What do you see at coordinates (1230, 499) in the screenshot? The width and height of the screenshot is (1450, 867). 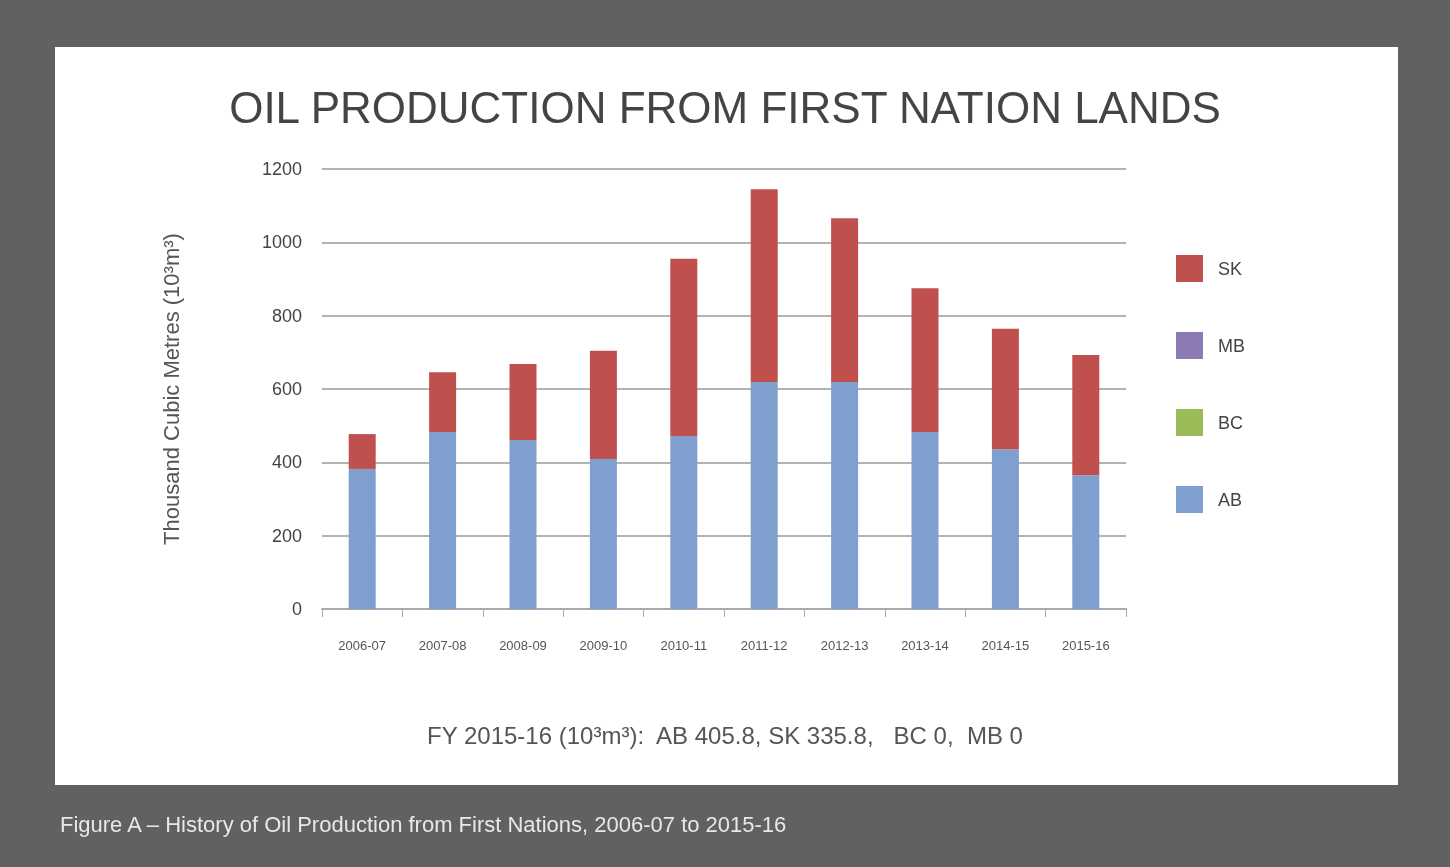 I see `legend-label: AB` at bounding box center [1230, 499].